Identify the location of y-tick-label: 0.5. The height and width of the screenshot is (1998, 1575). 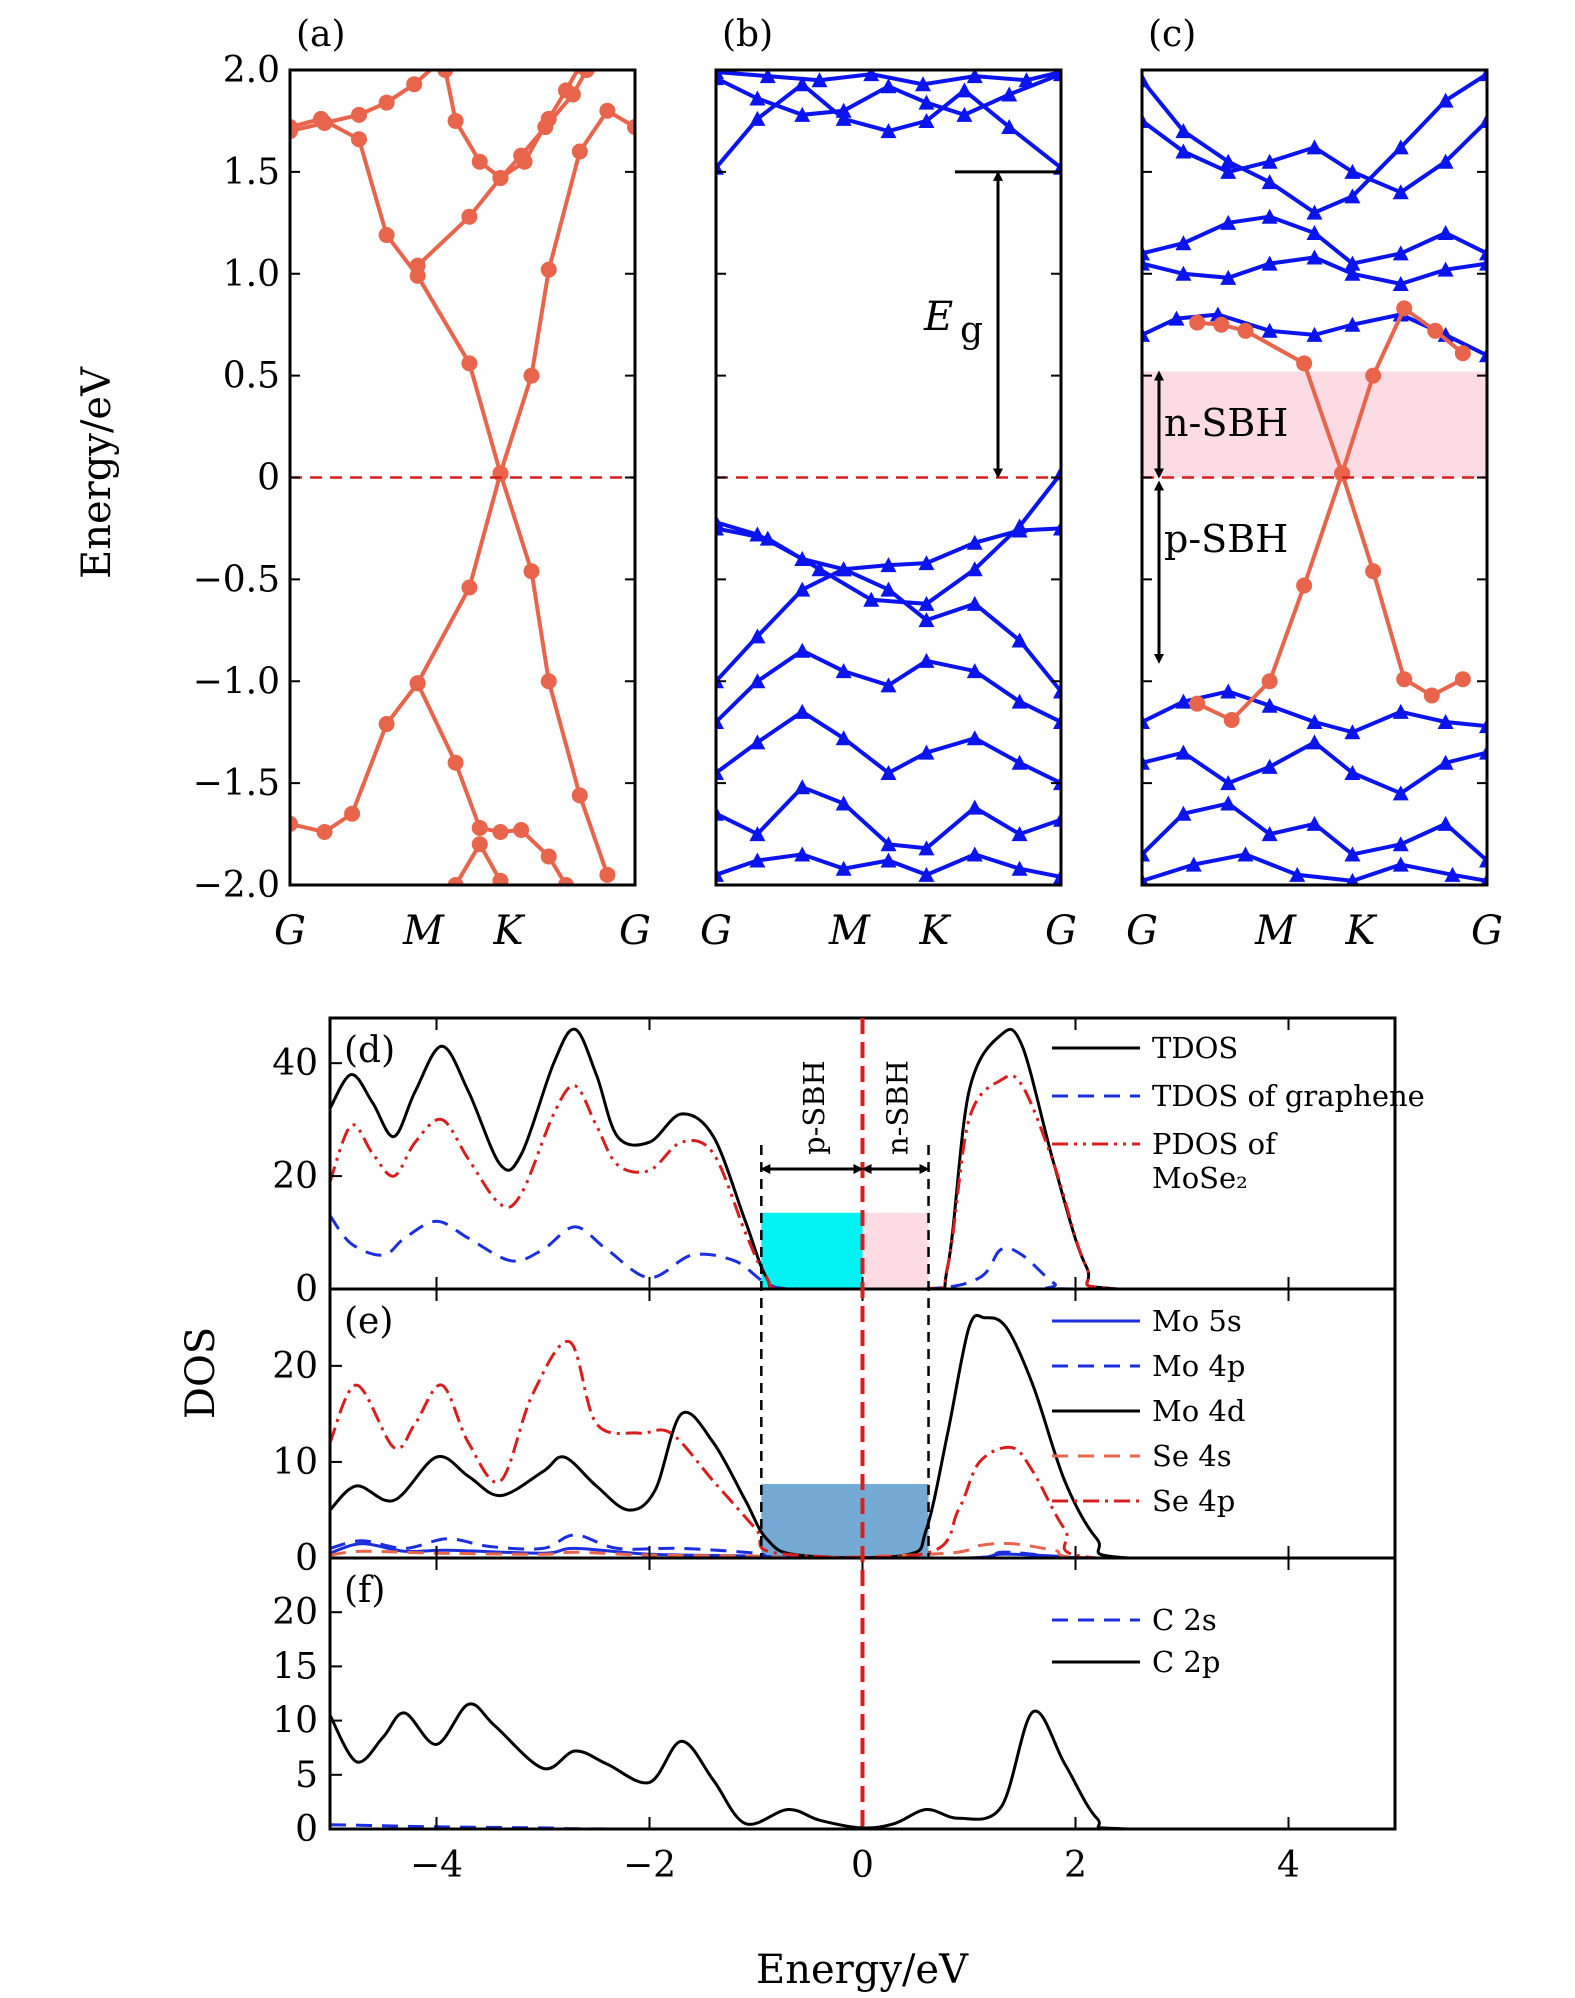
(251, 376).